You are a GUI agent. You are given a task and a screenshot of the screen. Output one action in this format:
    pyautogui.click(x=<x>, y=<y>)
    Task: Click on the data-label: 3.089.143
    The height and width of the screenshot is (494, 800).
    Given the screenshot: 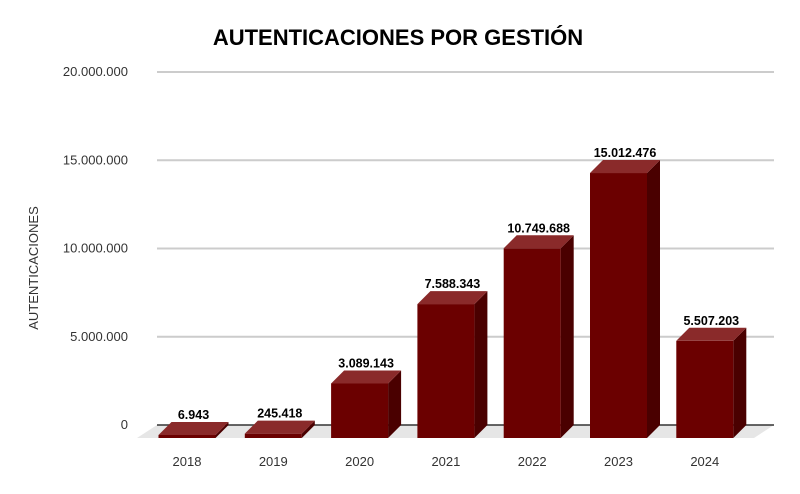 What is the action you would take?
    pyautogui.click(x=366, y=363)
    